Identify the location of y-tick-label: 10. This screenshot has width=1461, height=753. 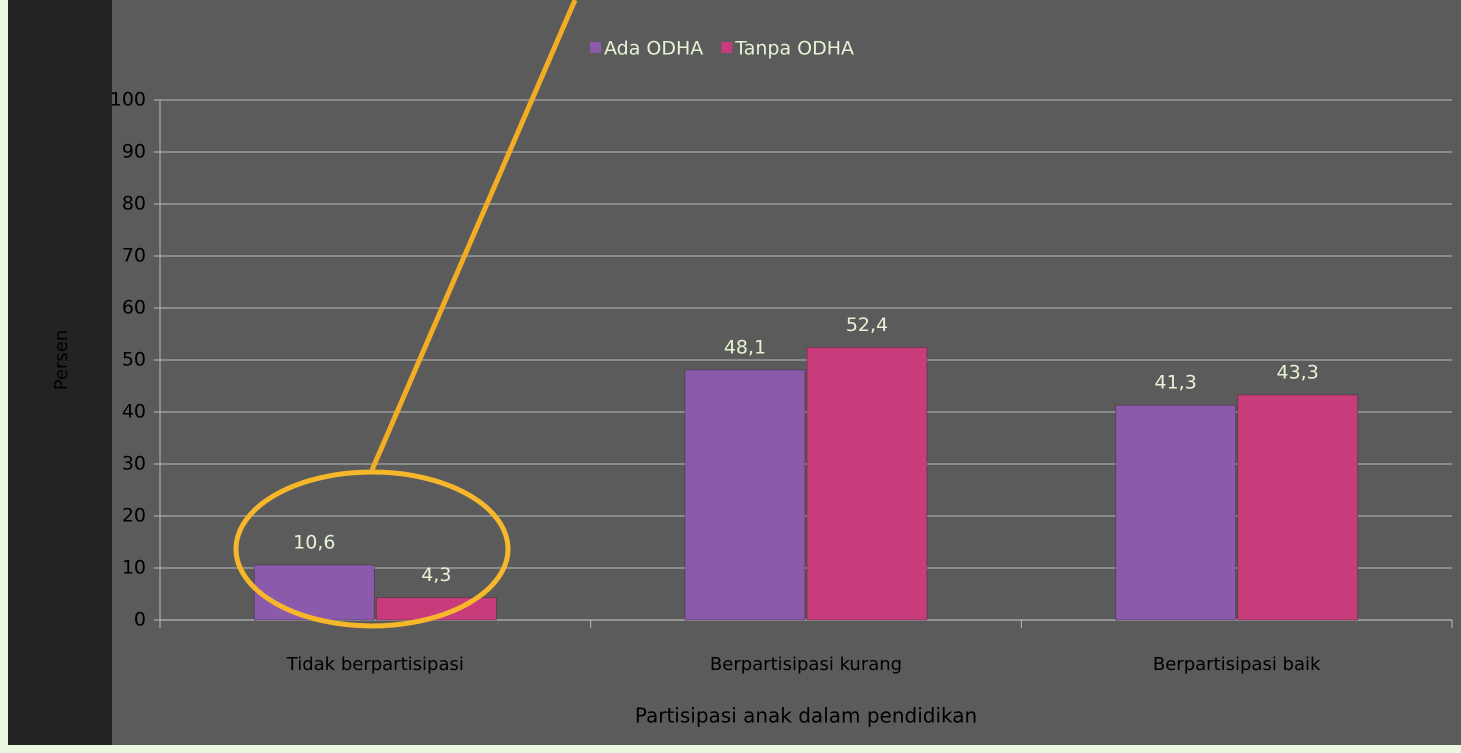
(134, 568).